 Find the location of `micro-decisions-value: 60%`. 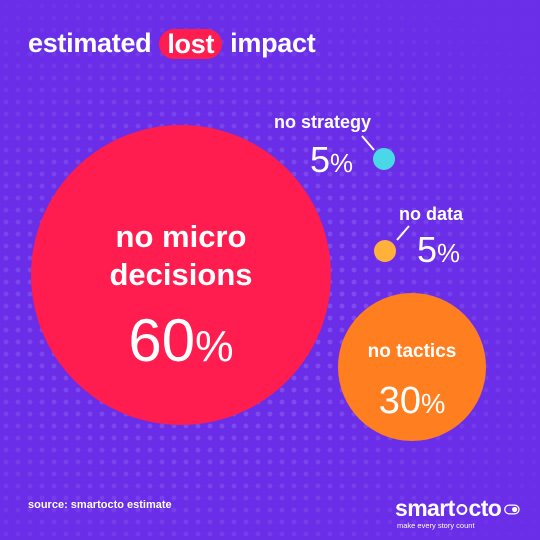

micro-decisions-value: 60% is located at coordinates (181, 344).